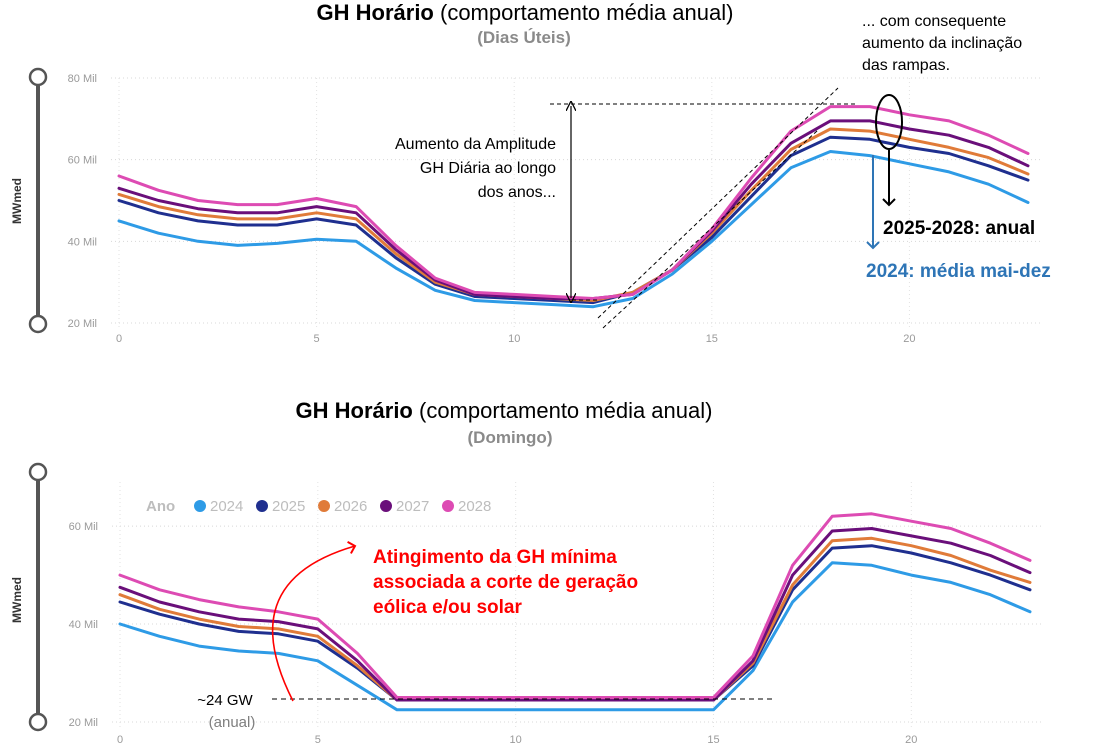  I want to click on top-x-tick-label: 10, so click(514, 339).